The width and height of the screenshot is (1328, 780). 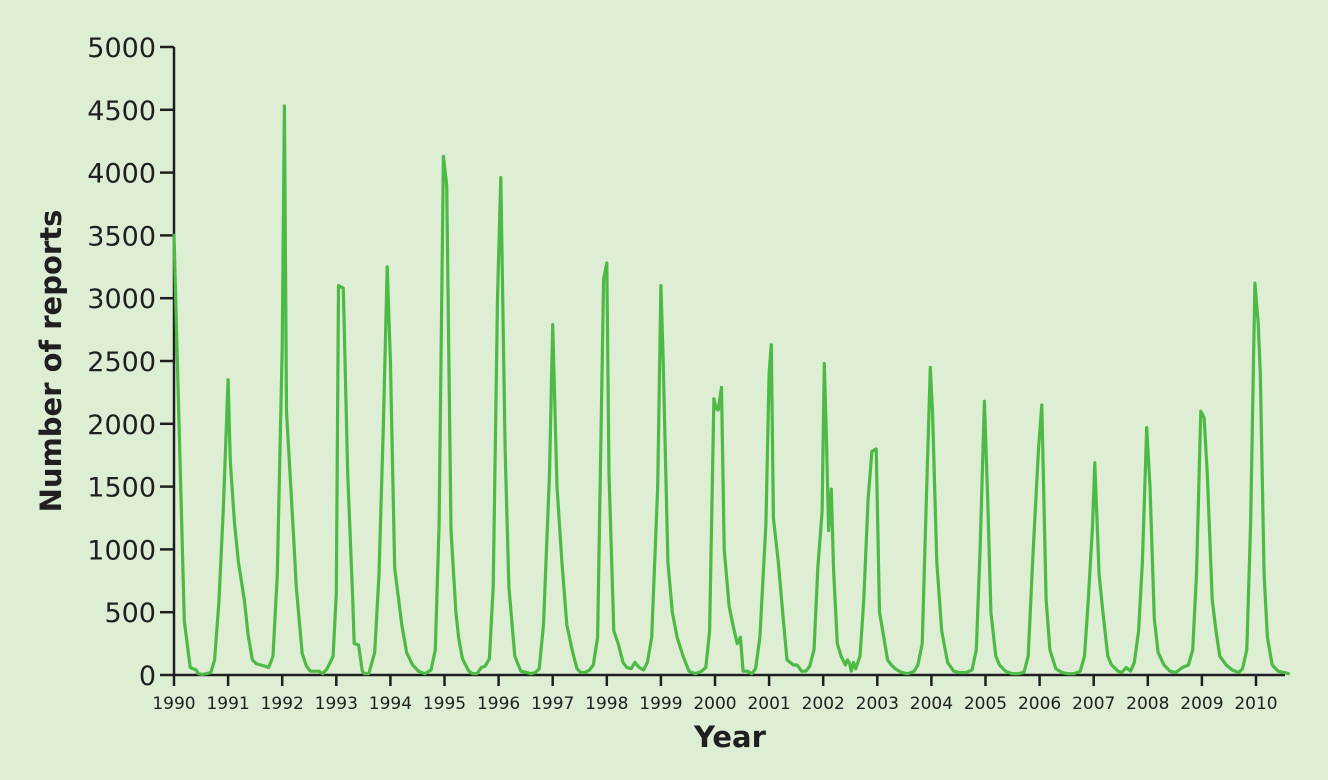 What do you see at coordinates (606, 704) in the screenshot?
I see `x-tick-label: 1998` at bounding box center [606, 704].